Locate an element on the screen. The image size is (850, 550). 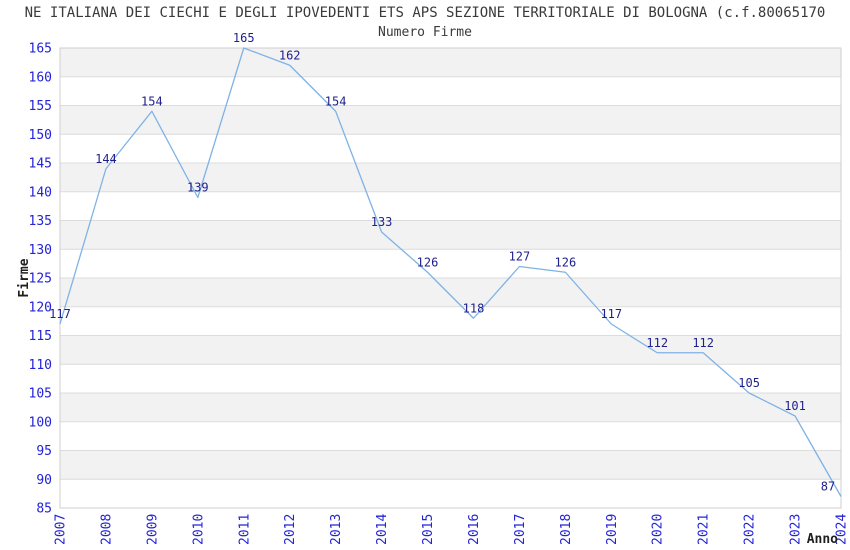
y-tick-label: 100 is located at coordinates (40, 422).